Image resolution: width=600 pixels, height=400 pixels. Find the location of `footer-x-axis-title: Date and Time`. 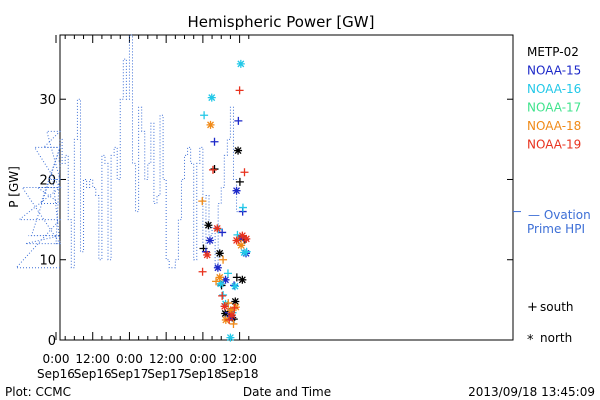

footer-x-axis-title: Date and Time is located at coordinates (287, 392).